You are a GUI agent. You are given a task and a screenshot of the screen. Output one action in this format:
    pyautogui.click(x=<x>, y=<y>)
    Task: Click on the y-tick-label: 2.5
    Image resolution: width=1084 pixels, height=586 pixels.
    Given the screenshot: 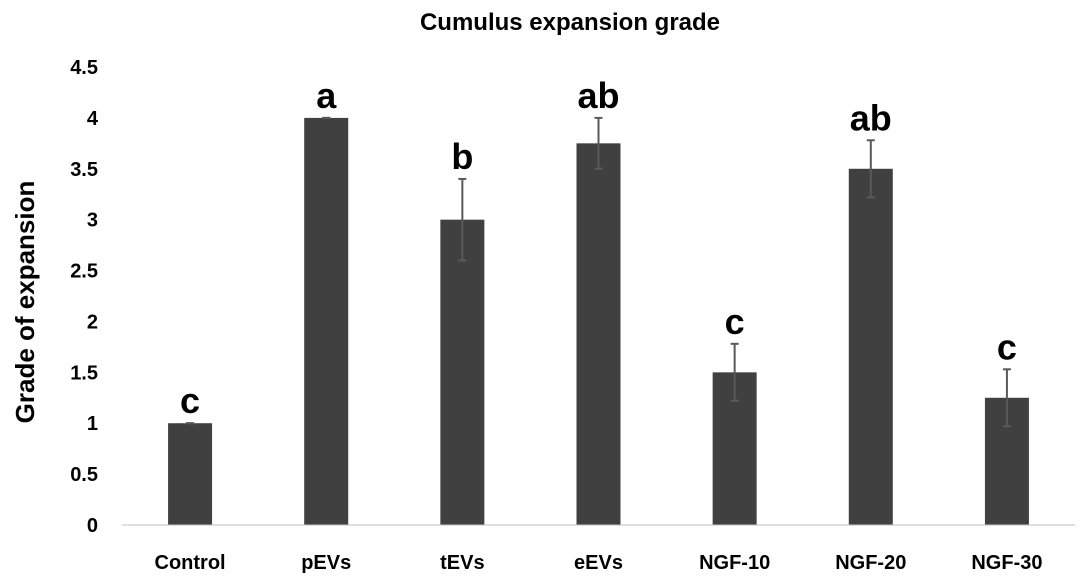 What is the action you would take?
    pyautogui.click(x=84, y=272)
    